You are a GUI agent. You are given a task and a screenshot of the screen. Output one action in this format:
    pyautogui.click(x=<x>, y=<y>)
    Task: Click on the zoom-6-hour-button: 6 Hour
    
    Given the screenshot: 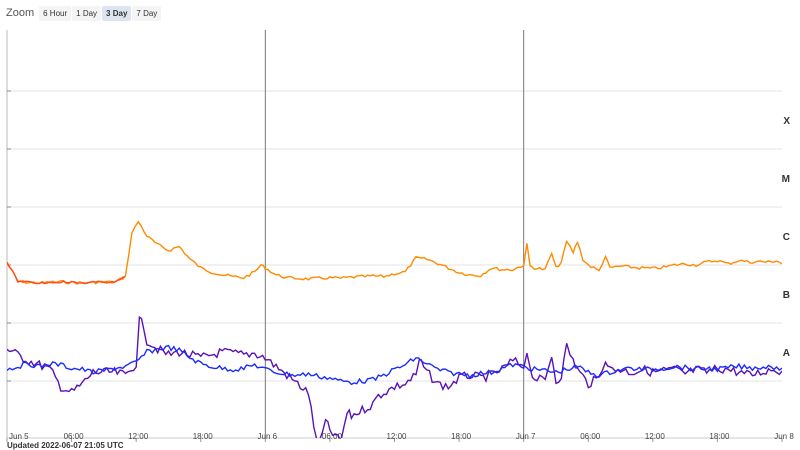 What is the action you would take?
    pyautogui.click(x=55, y=13)
    